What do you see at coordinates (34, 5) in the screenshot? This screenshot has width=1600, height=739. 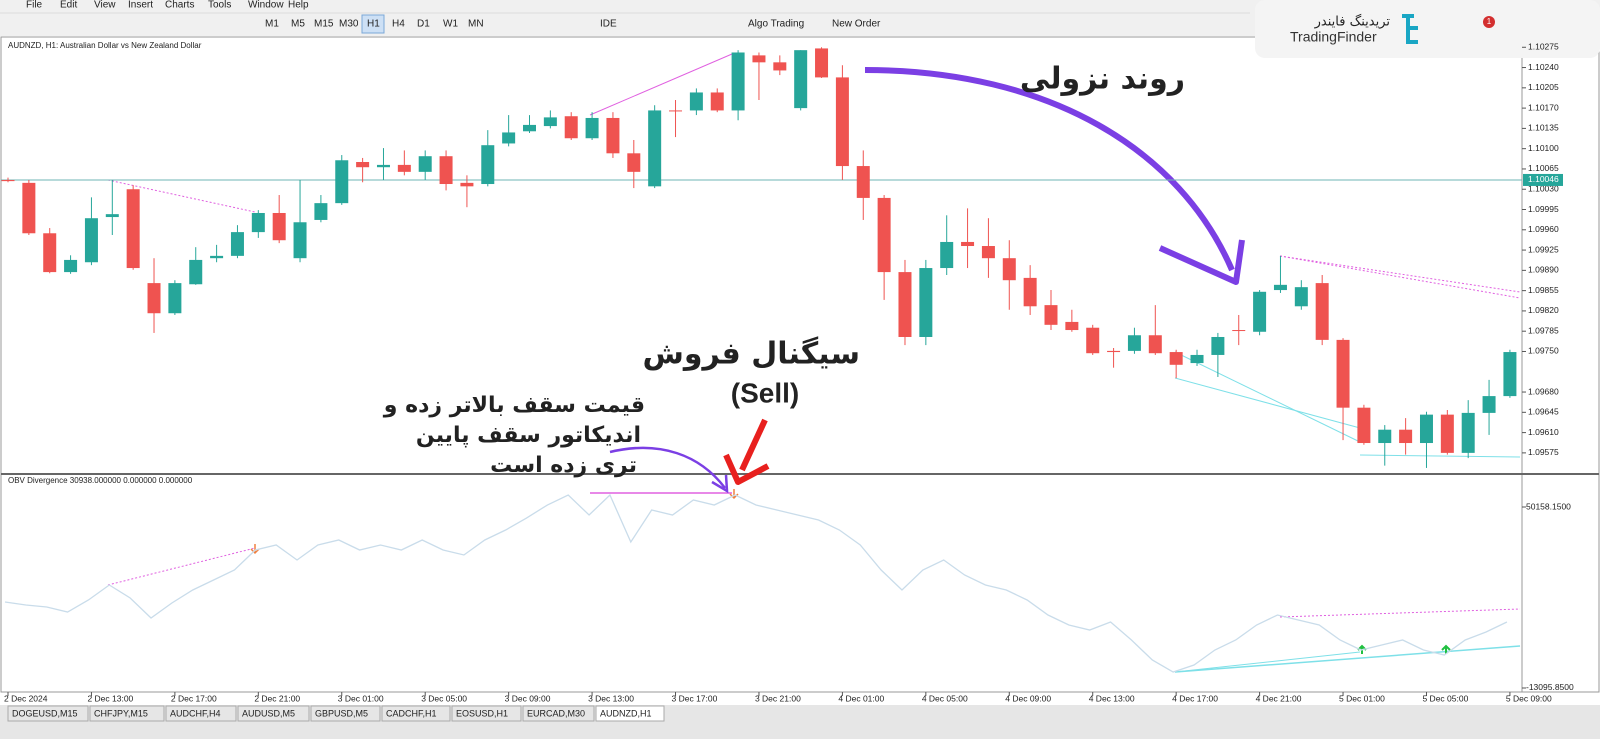 I see `menu-item: File` at bounding box center [34, 5].